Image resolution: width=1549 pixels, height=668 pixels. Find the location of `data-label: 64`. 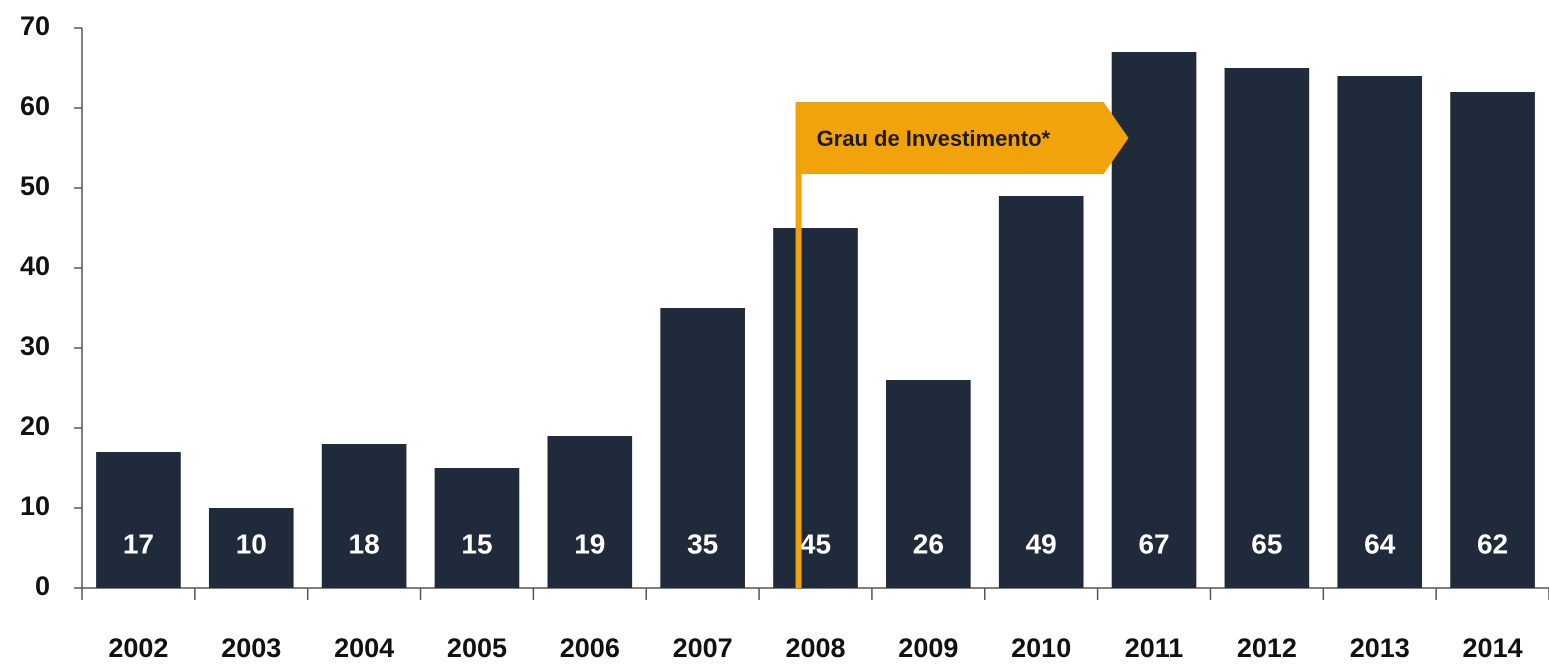

data-label: 64 is located at coordinates (1380, 543).